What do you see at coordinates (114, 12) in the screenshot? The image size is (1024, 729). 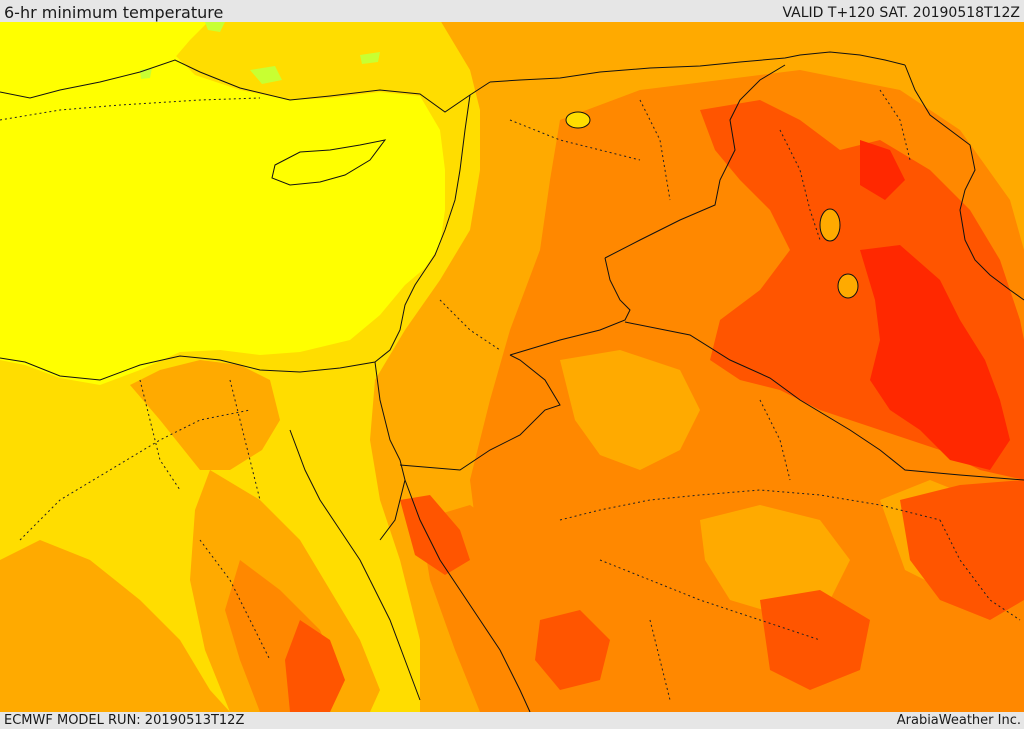 I see `map-title: 6-hr minimum temperature` at bounding box center [114, 12].